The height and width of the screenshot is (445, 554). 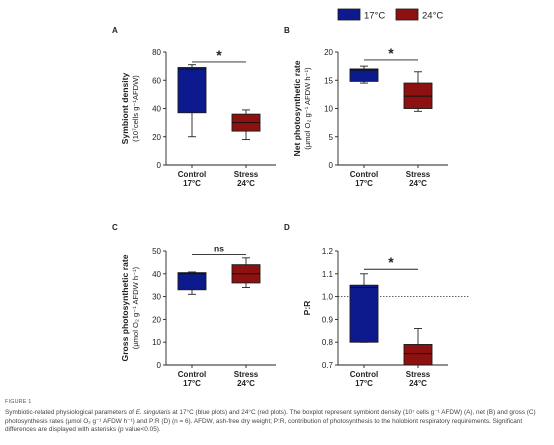 I want to click on legend-label-24c: 24°C, so click(x=432, y=16).